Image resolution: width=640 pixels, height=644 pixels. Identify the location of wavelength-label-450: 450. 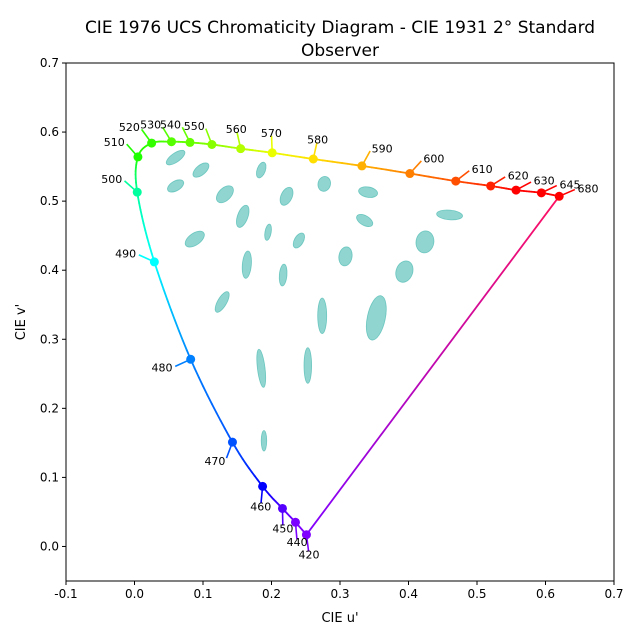
(282, 528).